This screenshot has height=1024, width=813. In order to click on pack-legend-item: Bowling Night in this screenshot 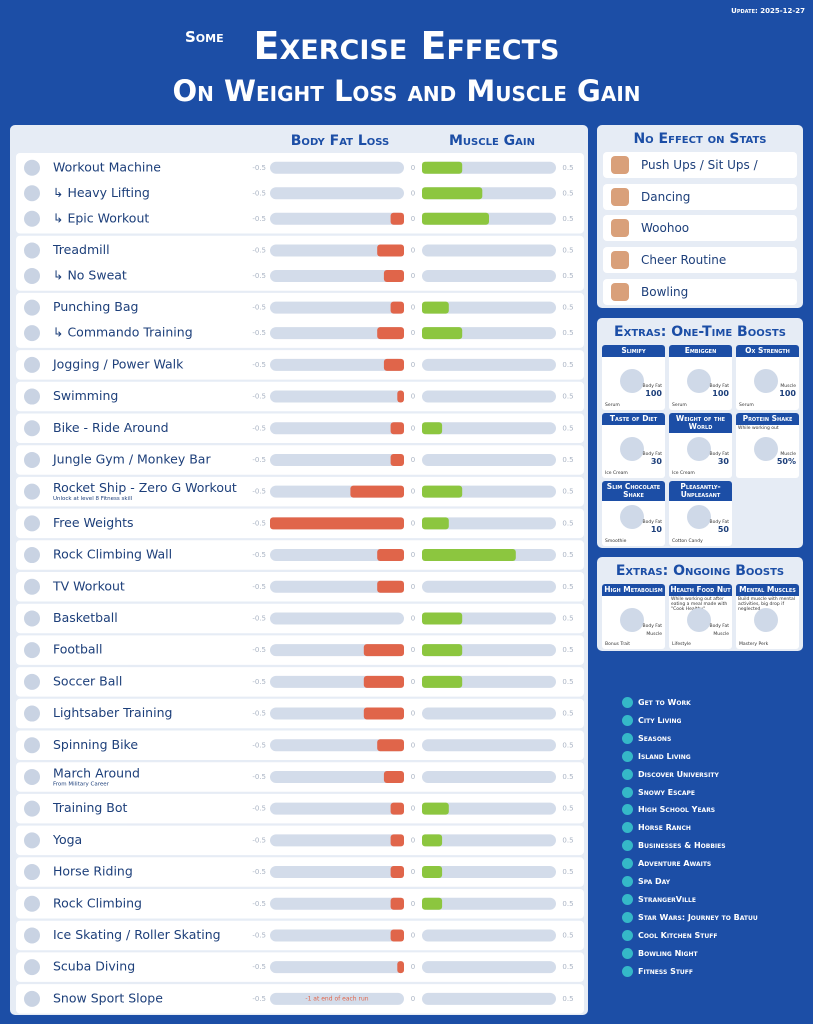, I will do `click(660, 954)`.